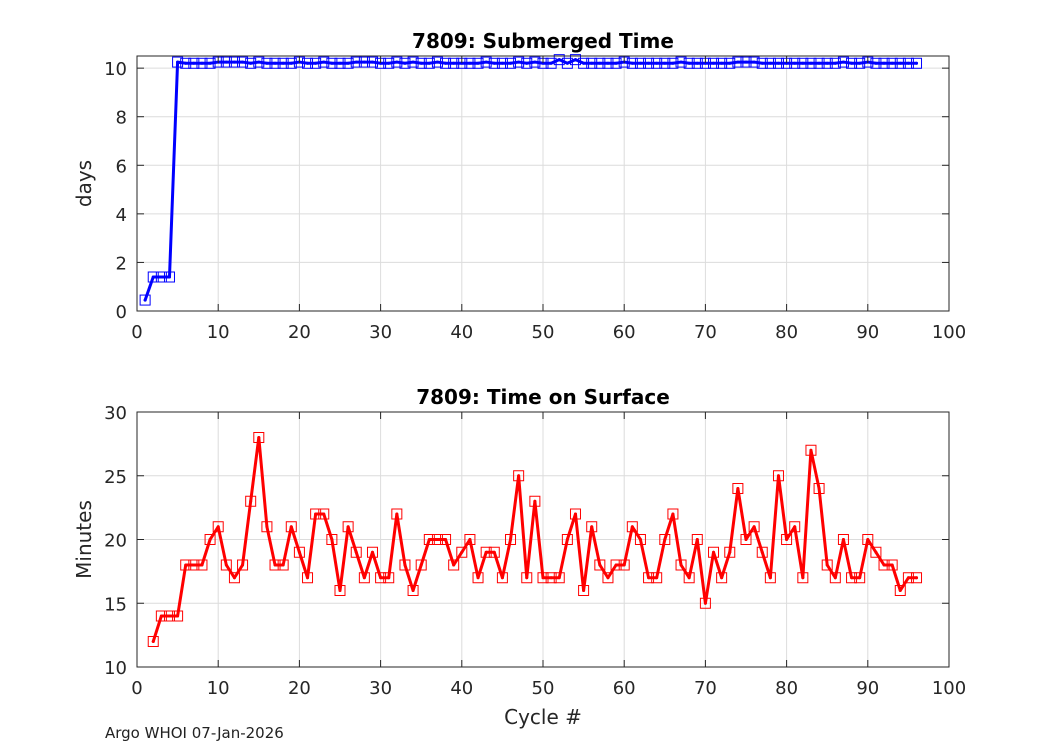 The image size is (1050, 750). I want to click on y-tick-label: 2, so click(121, 263).